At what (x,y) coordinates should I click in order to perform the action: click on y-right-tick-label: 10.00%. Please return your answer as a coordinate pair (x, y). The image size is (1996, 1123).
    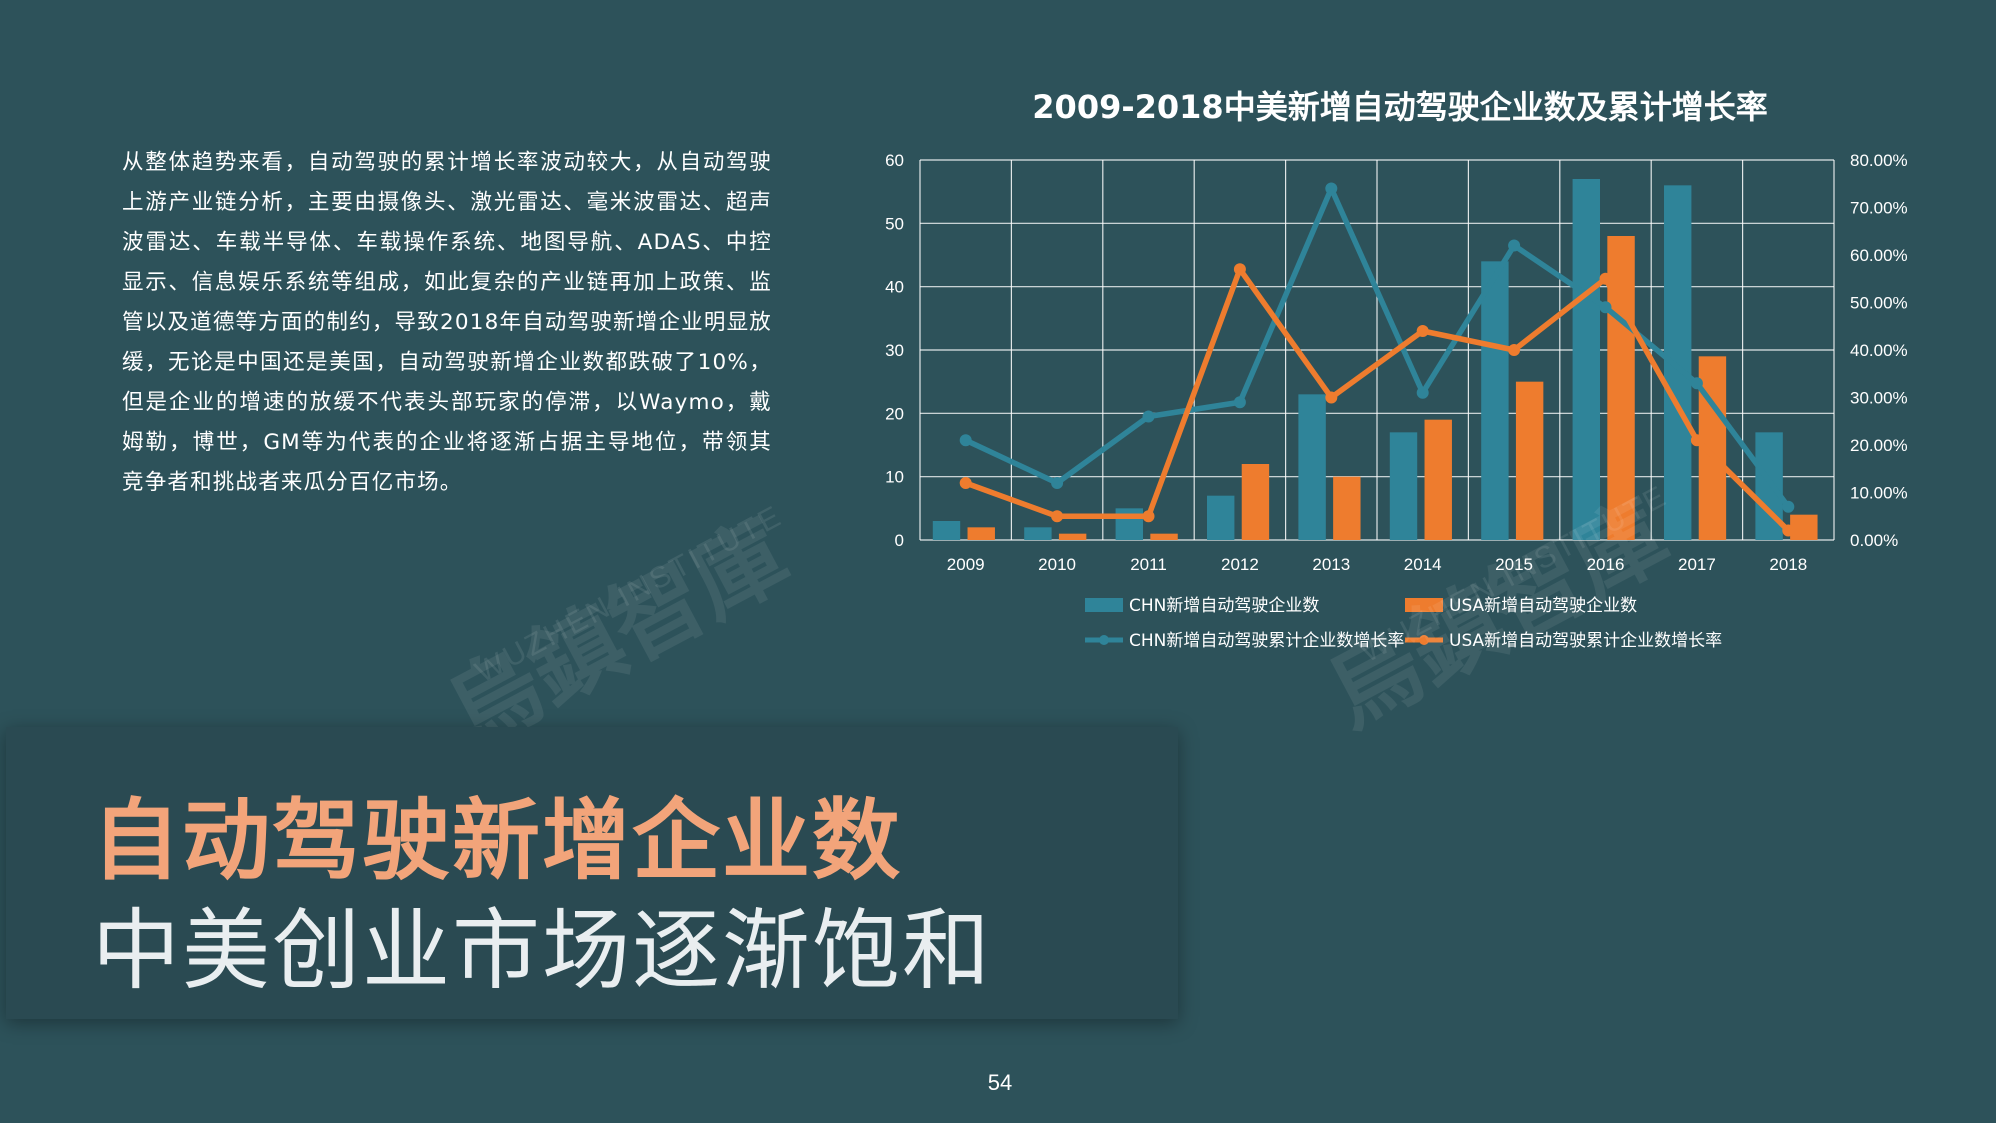
    Looking at the image, I should click on (1879, 493).